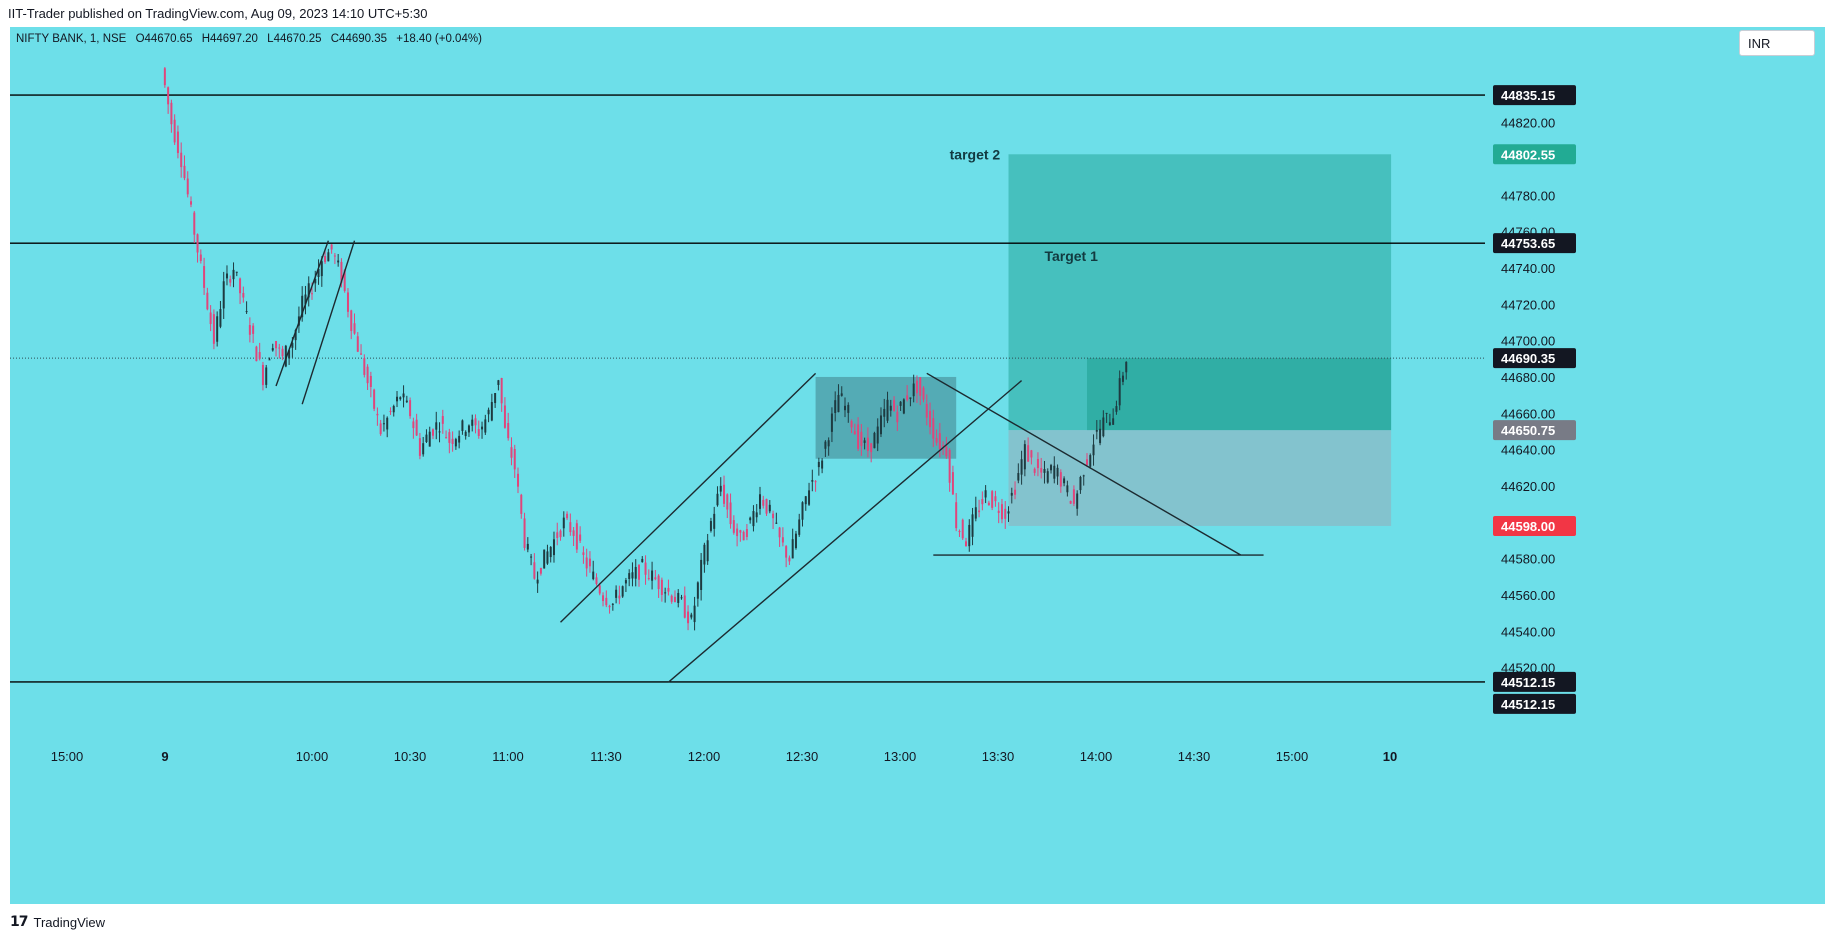 The height and width of the screenshot is (939, 1835). I want to click on x-tick-label: 12:00, so click(704, 756).